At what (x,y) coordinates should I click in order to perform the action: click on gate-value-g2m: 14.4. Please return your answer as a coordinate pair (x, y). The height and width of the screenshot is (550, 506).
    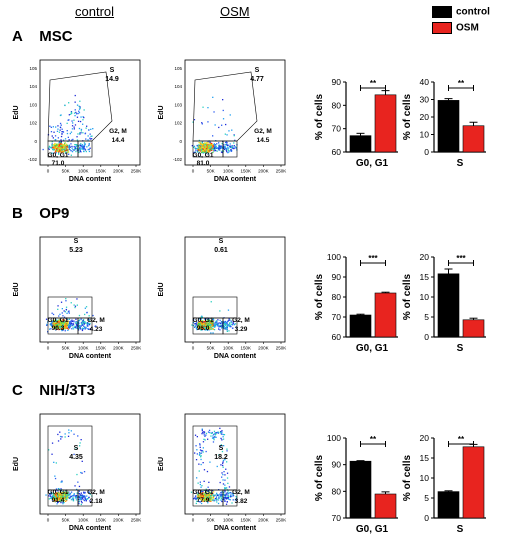
    Looking at the image, I should click on (118, 140).